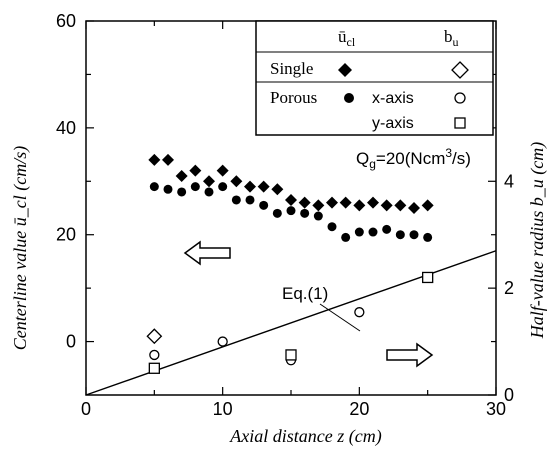 The image size is (552, 452). I want to click on equation-label: Eq.(1), so click(305, 293).